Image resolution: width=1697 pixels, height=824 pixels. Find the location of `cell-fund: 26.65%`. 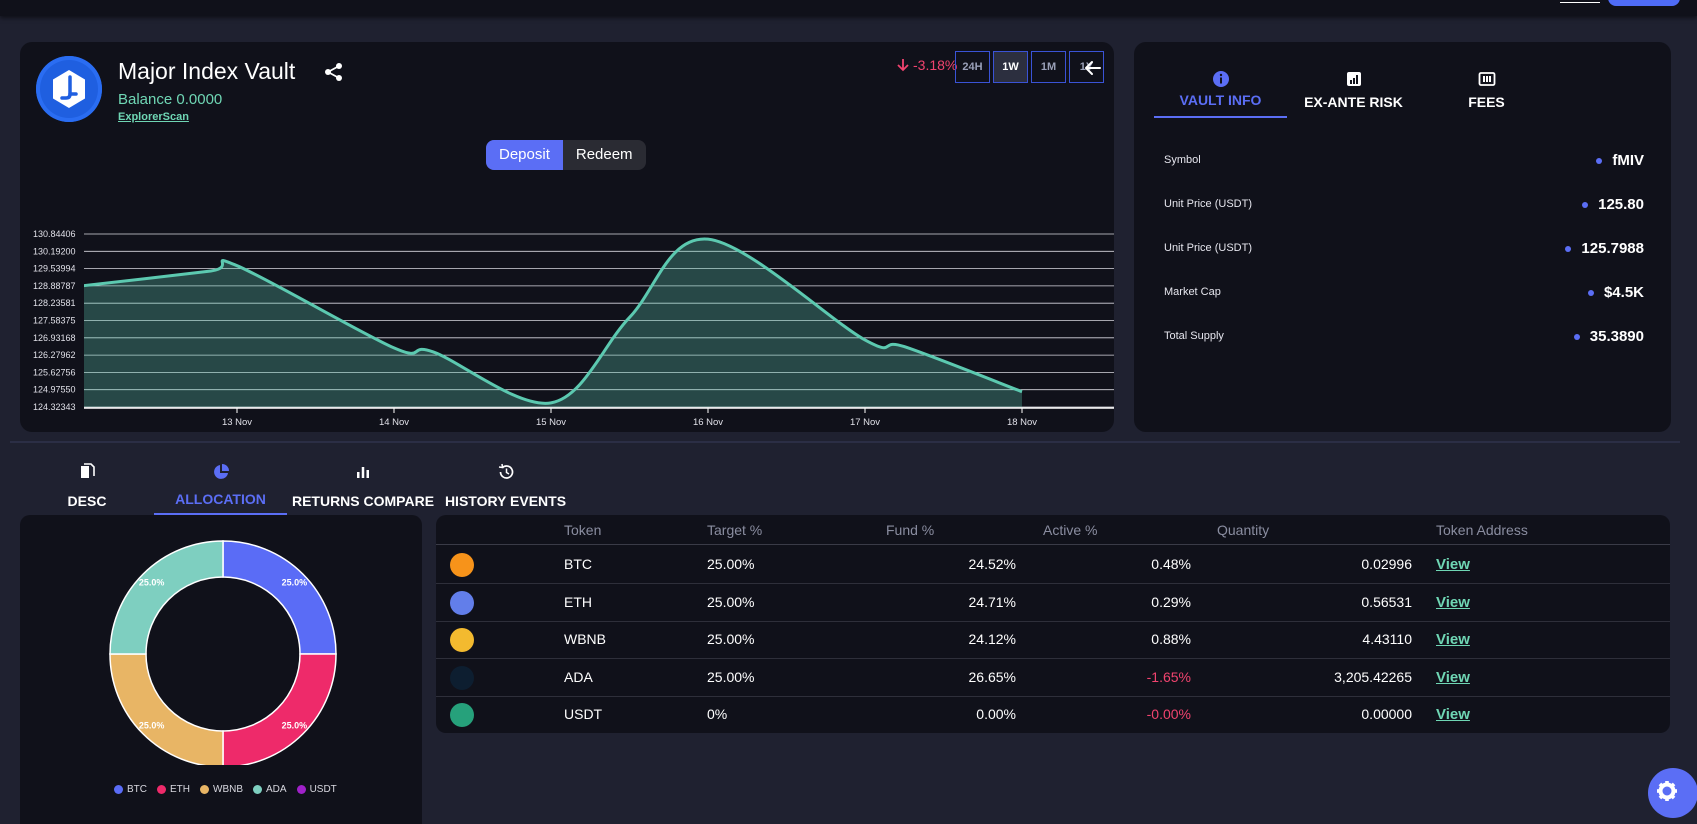

cell-fund: 26.65% is located at coordinates (992, 676).